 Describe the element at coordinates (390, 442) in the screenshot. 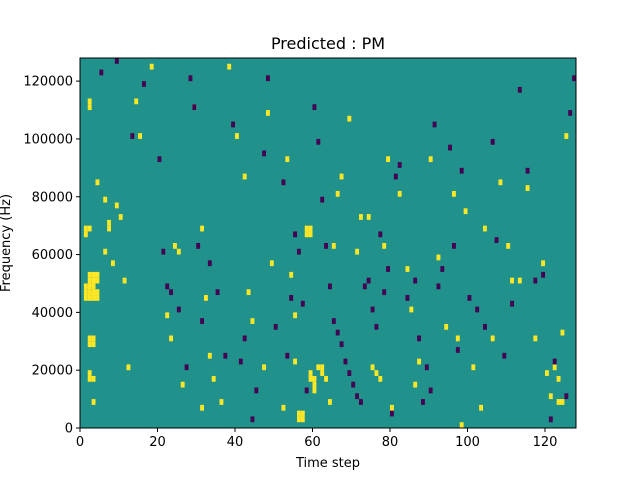

I see `x-tick-label: 80` at that location.